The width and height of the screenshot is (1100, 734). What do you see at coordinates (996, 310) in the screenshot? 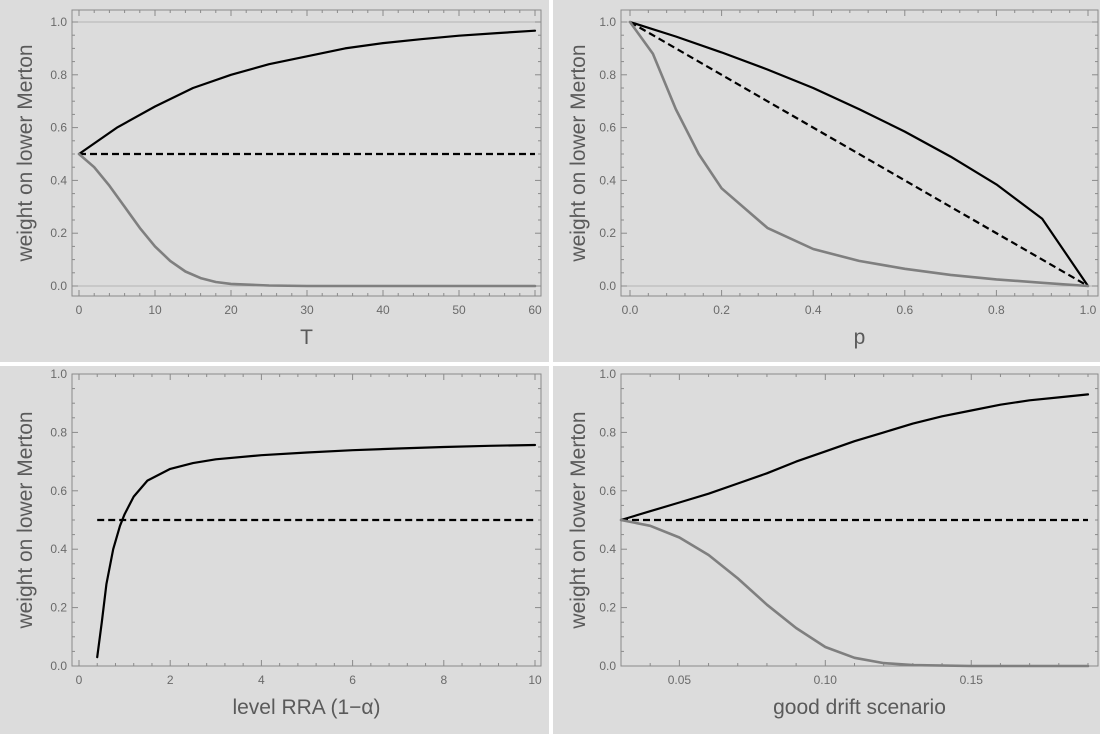
I see `x-tick-label: 0.8` at bounding box center [996, 310].